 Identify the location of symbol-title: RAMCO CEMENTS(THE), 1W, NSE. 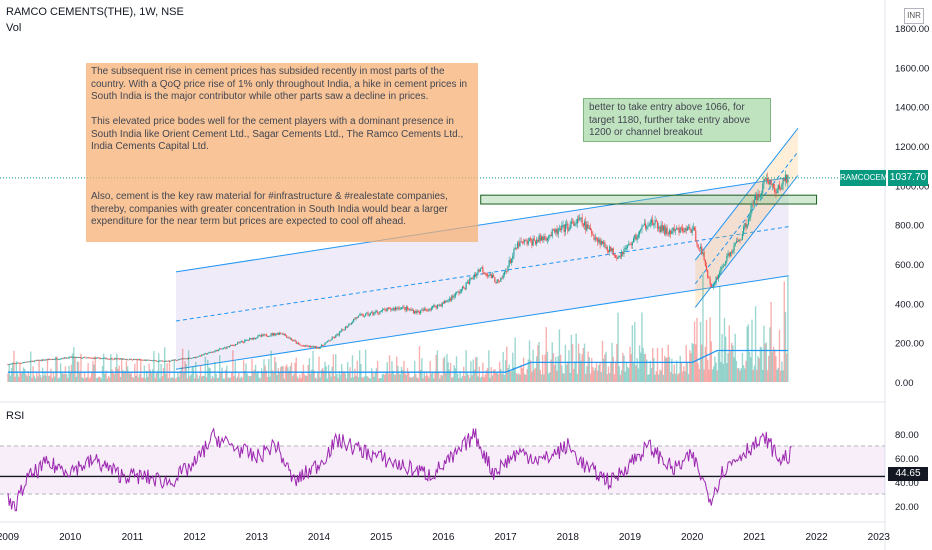
(95, 12).